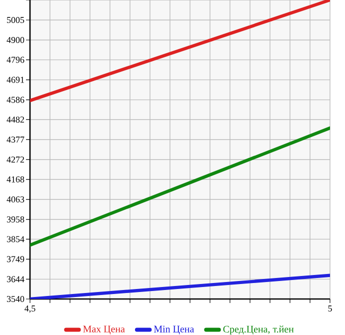  Describe the element at coordinates (15, 279) in the screenshot. I see `y-tick-label: 3644` at that location.